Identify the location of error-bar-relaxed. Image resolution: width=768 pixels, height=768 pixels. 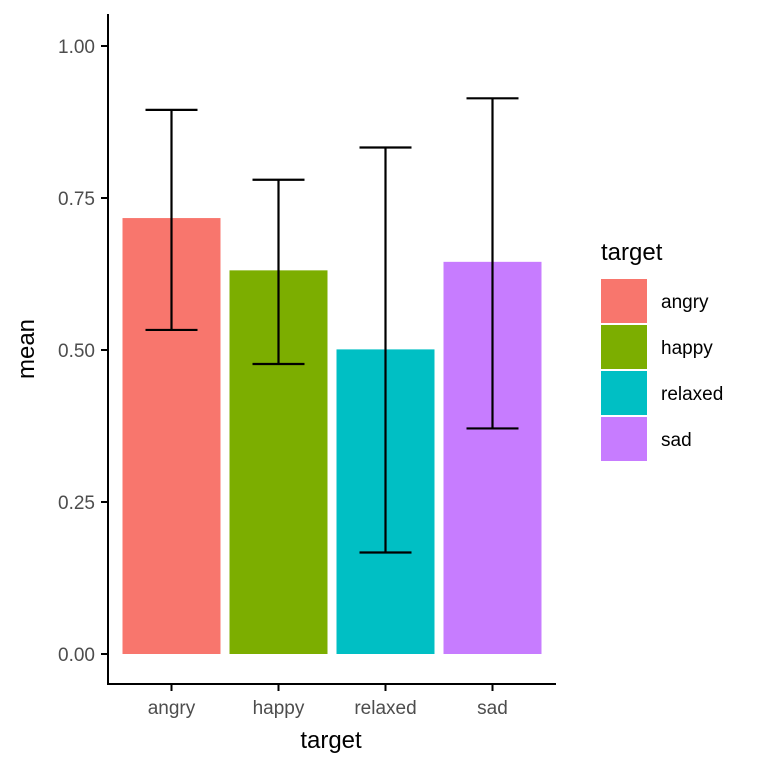
(385, 350).